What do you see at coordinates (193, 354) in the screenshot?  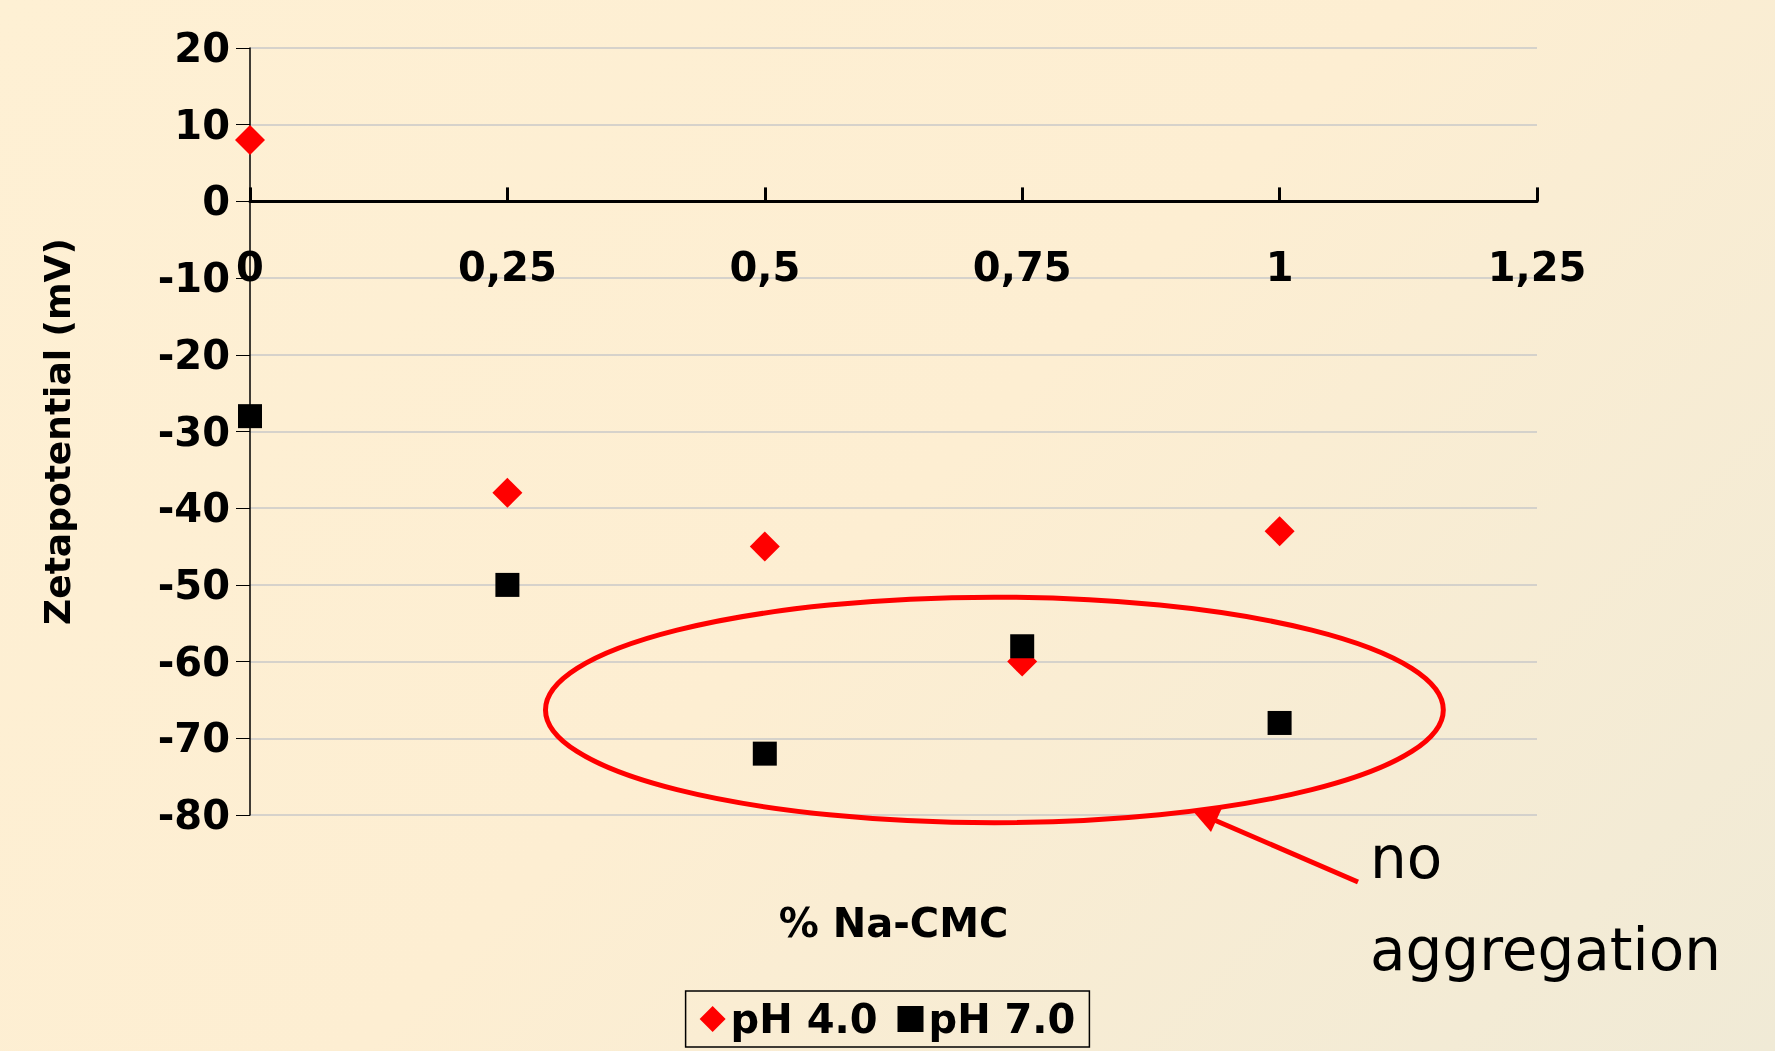 I see `y-tick-label: -20` at bounding box center [193, 354].